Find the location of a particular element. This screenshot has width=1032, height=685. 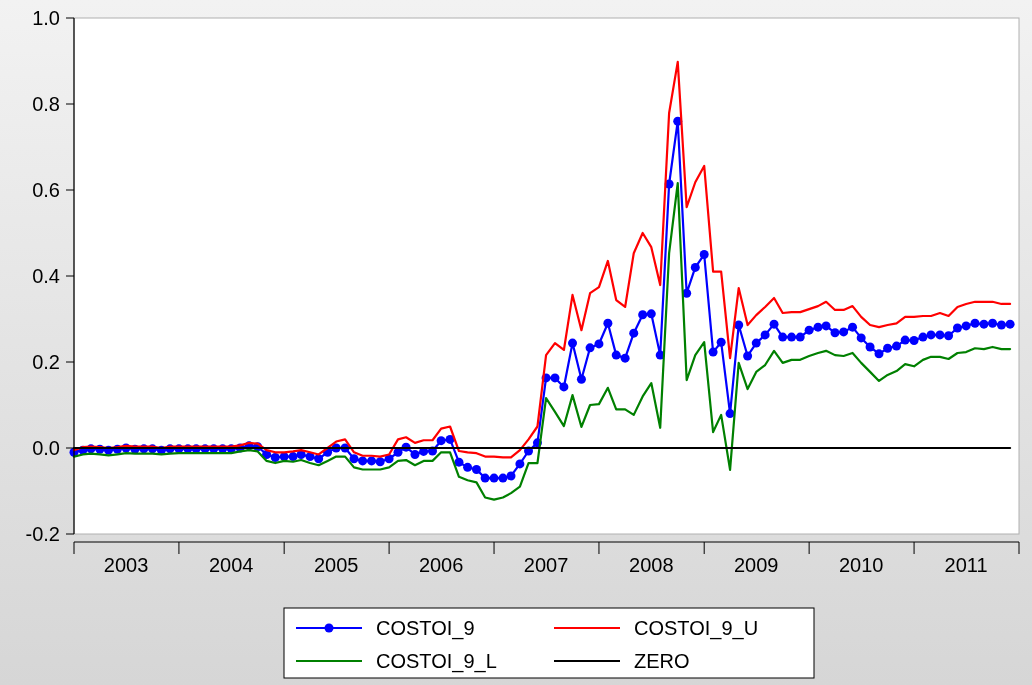

y-tick-label: 0.6 is located at coordinates (46, 190).